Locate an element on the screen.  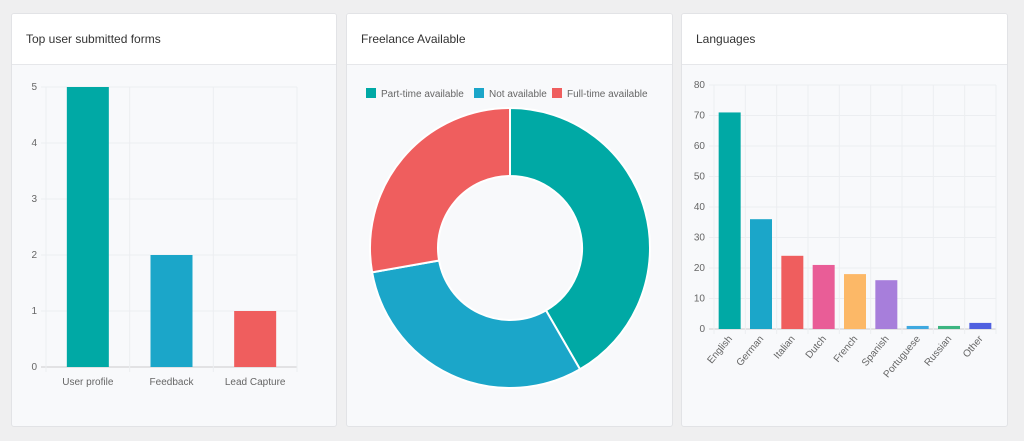
bar-german is located at coordinates (761, 274).